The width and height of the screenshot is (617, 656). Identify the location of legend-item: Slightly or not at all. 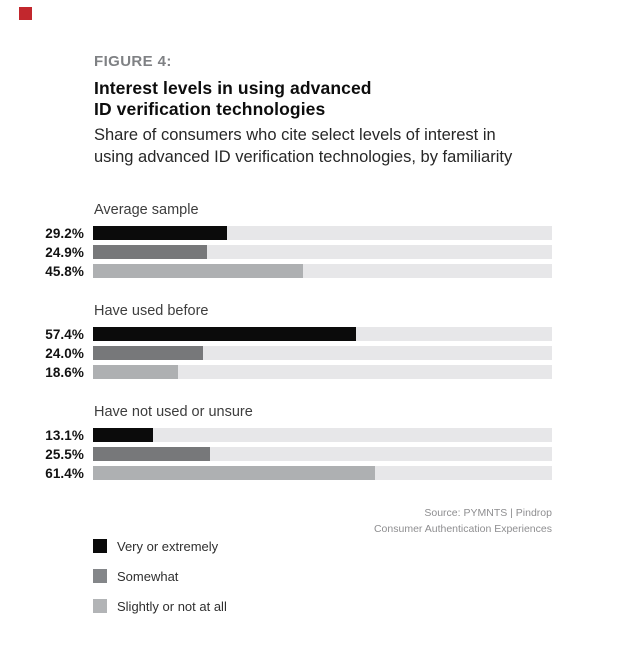
(355, 606).